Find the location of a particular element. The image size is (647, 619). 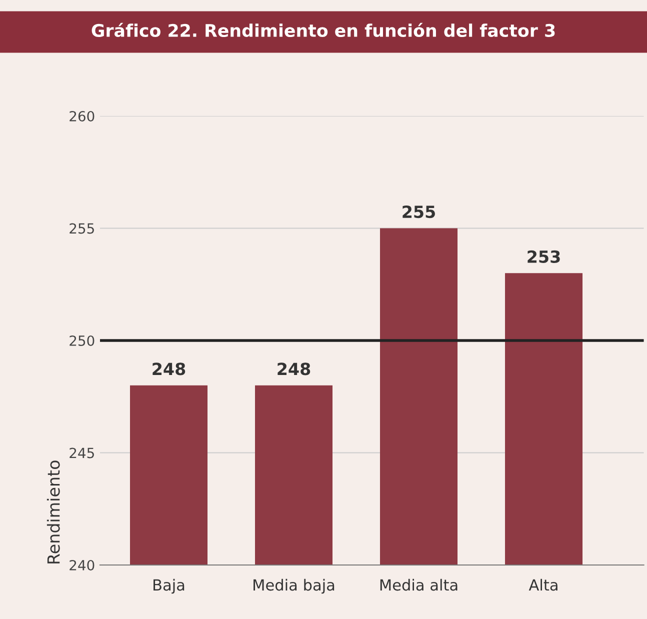

chart-title: Gráfico 22. Rendimiento en función del factor 3 is located at coordinates (323, 30).